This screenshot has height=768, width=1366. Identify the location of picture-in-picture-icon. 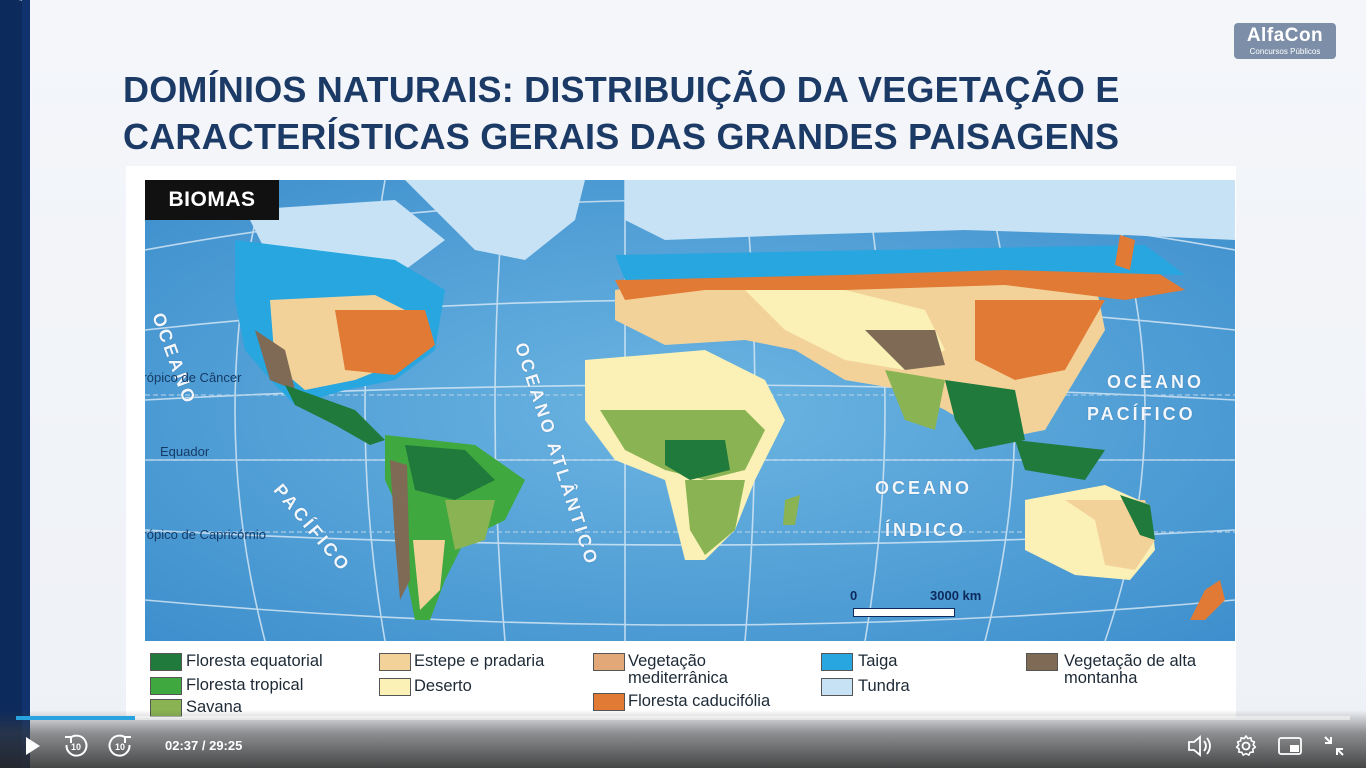
(1290, 746).